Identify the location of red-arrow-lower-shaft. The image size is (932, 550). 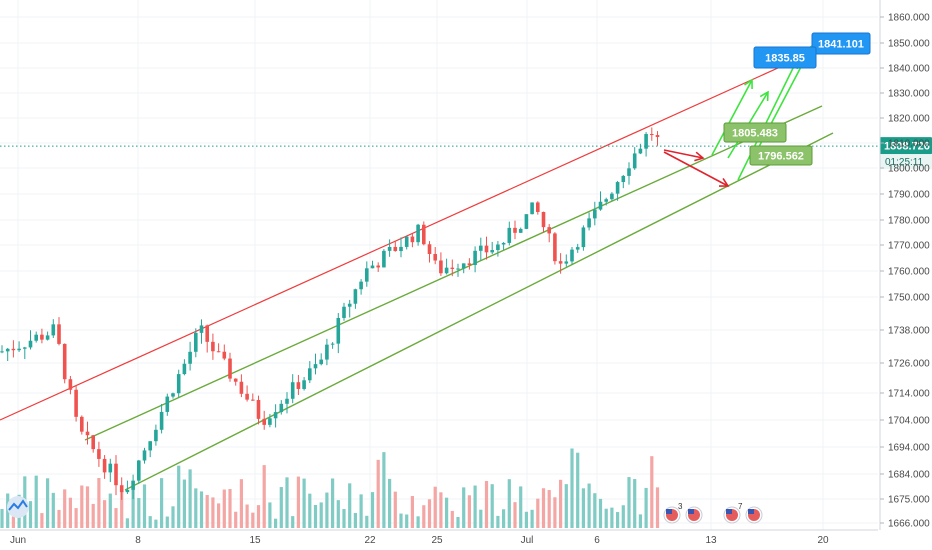
(696, 169).